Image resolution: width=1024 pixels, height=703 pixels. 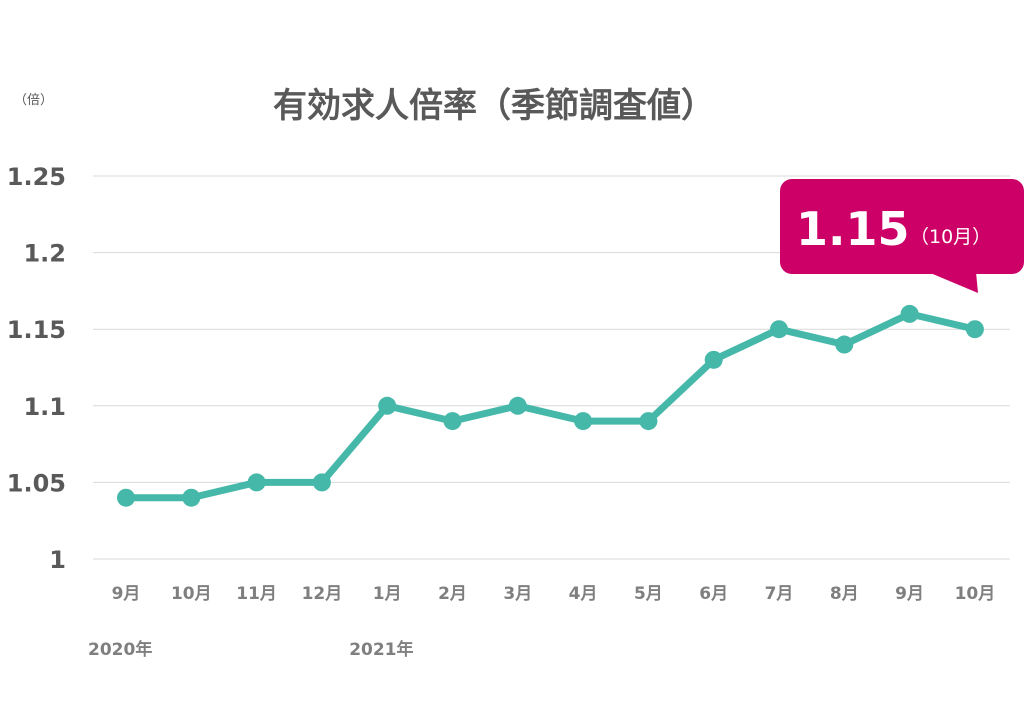 I want to click on x-tick-label: 4月, so click(x=583, y=594).